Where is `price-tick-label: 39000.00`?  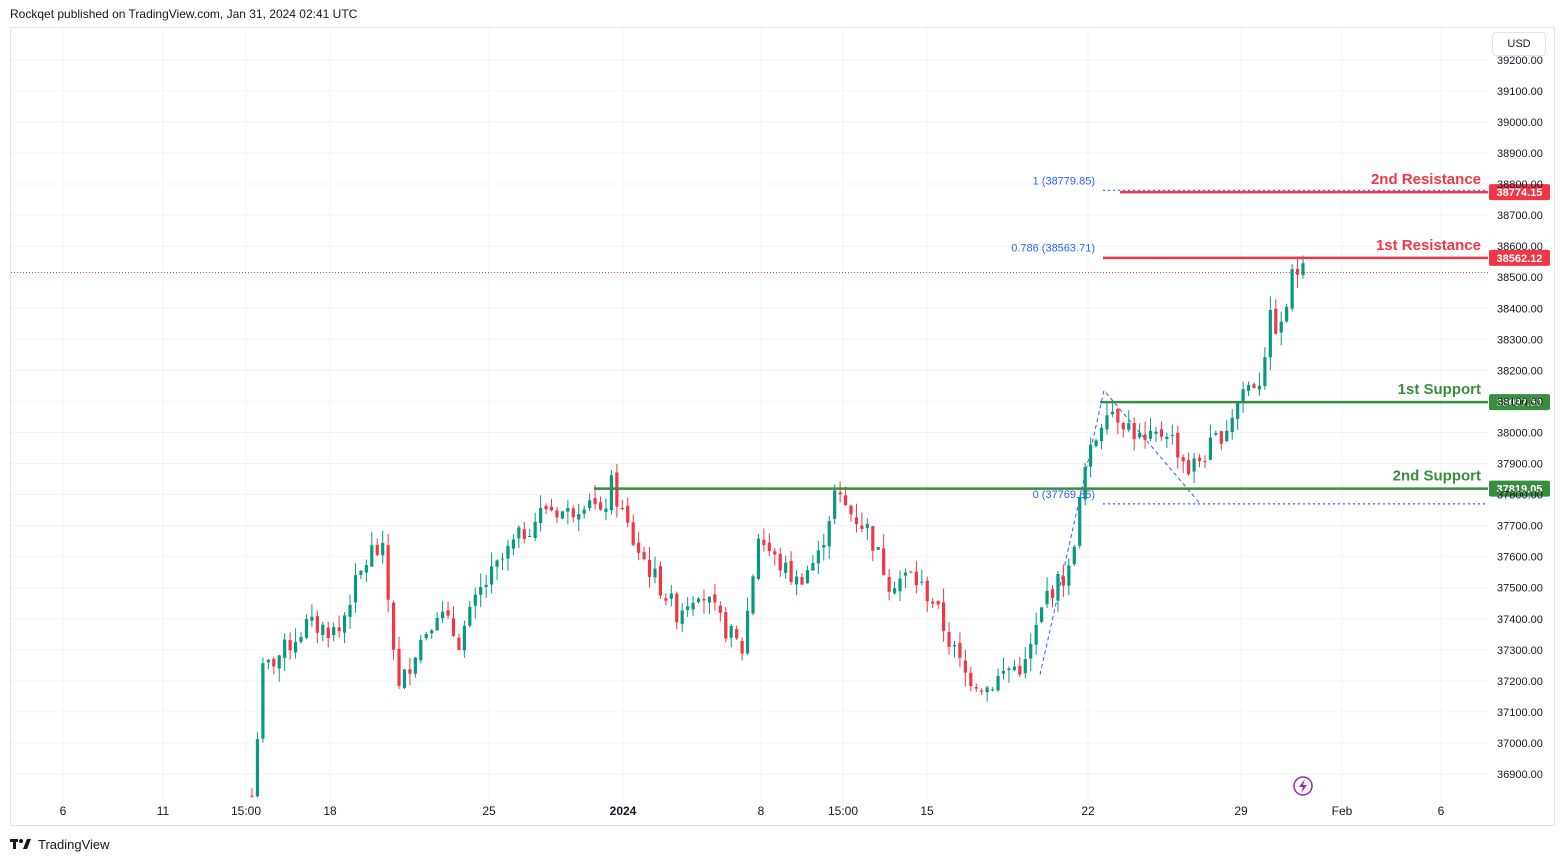
price-tick-label: 39000.00 is located at coordinates (1520, 123).